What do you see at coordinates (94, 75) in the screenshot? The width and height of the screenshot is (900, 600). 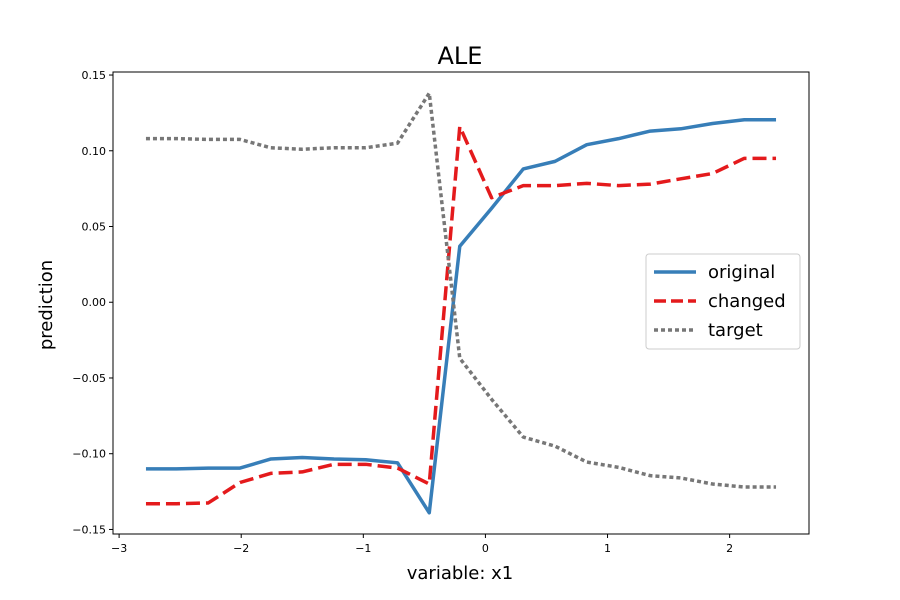 I see `y-tick-label: 0.15` at bounding box center [94, 75].